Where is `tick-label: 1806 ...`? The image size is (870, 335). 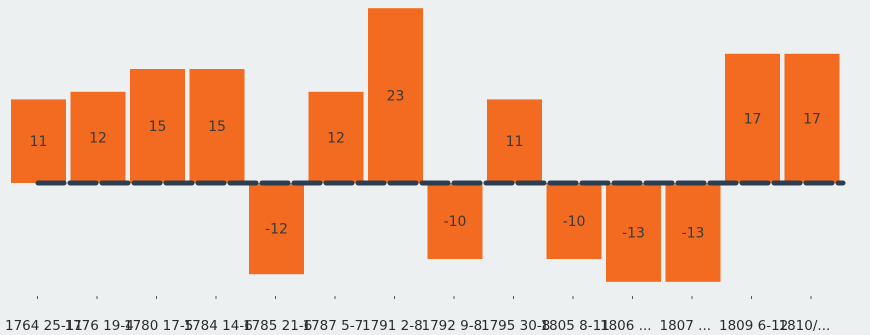 tick-label: 1806 ... is located at coordinates (626, 326).